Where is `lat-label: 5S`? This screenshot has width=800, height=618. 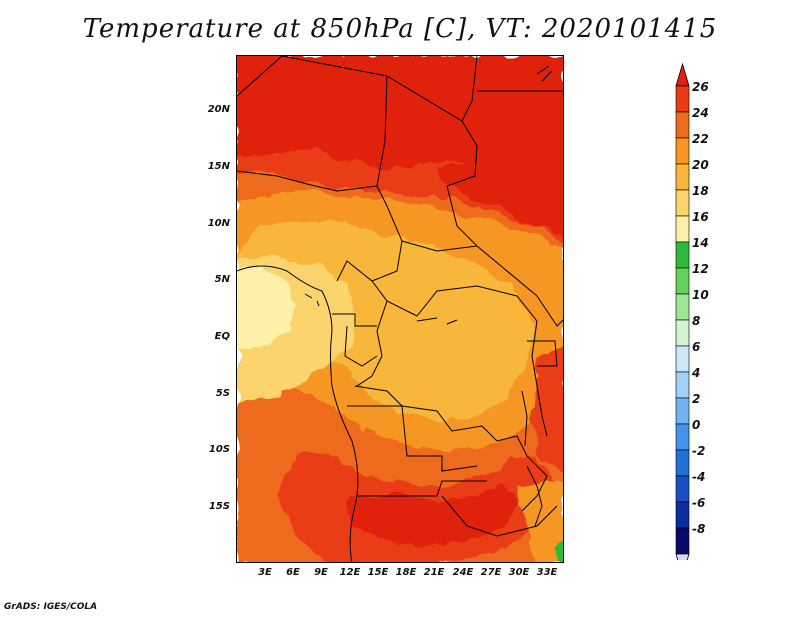
lat-label: 5S is located at coordinates (222, 393).